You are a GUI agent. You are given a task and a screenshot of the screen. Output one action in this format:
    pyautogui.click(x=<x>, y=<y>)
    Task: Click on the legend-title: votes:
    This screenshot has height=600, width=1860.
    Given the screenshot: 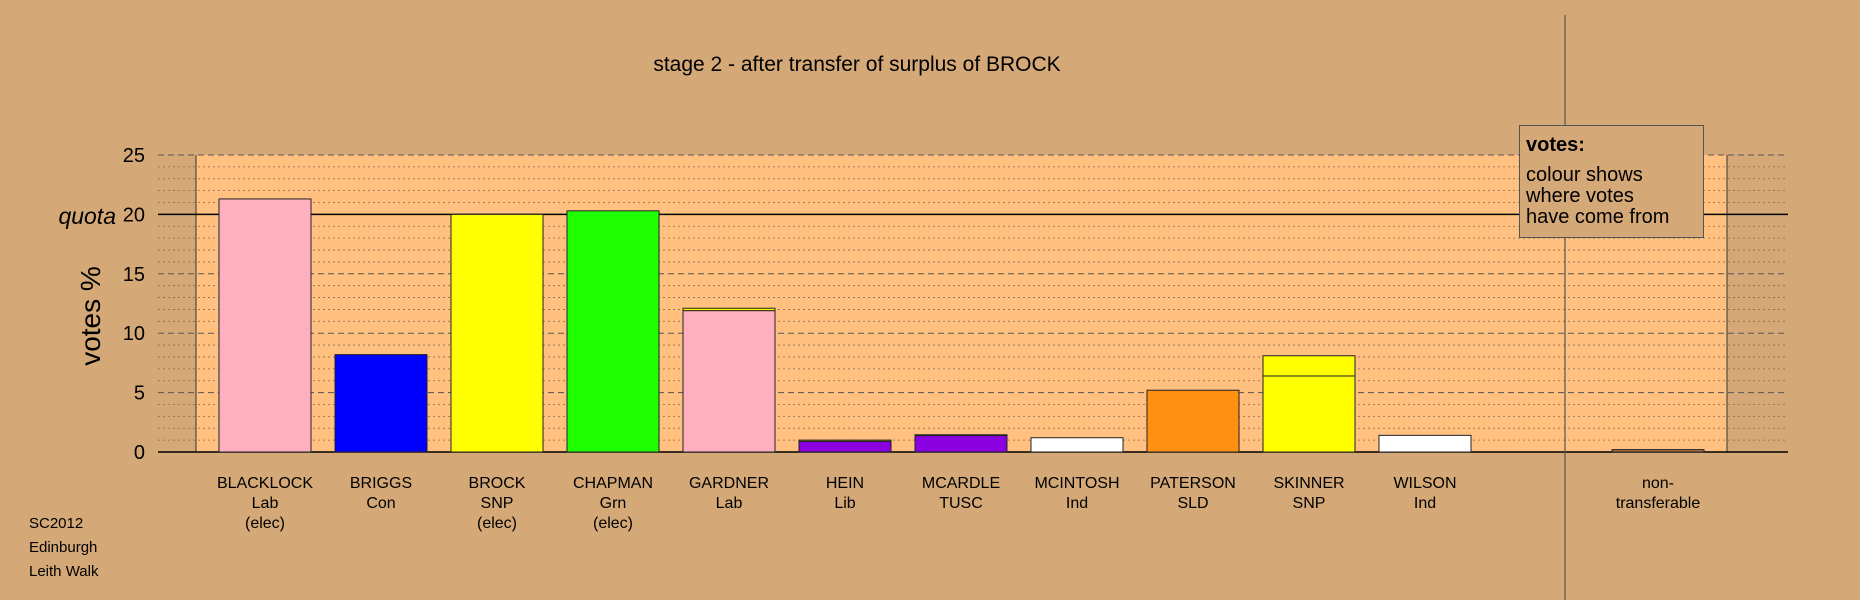 What is the action you would take?
    pyautogui.click(x=1555, y=145)
    